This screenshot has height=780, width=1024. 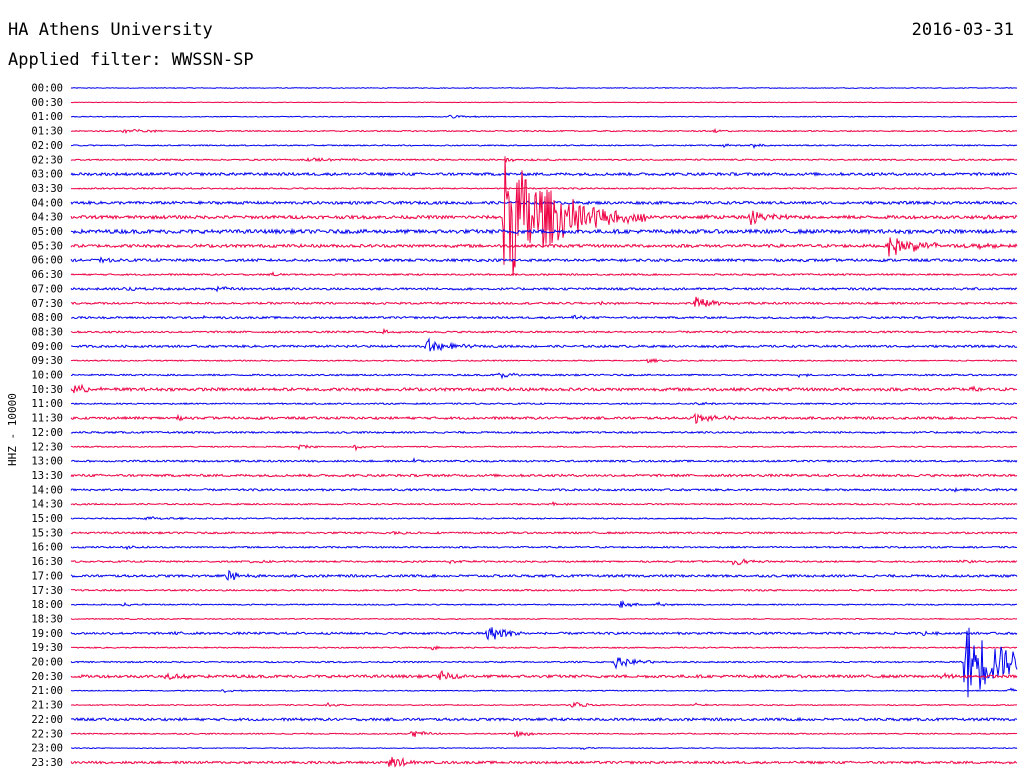 I want to click on row-time-label: 01:00, so click(x=47, y=117).